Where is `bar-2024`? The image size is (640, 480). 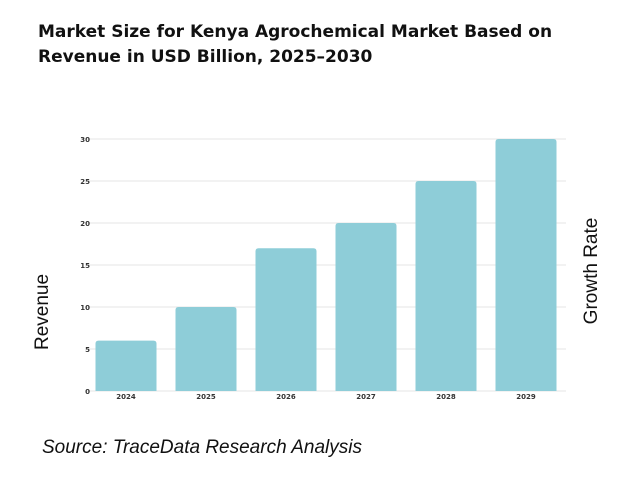 bar-2024 is located at coordinates (126, 365).